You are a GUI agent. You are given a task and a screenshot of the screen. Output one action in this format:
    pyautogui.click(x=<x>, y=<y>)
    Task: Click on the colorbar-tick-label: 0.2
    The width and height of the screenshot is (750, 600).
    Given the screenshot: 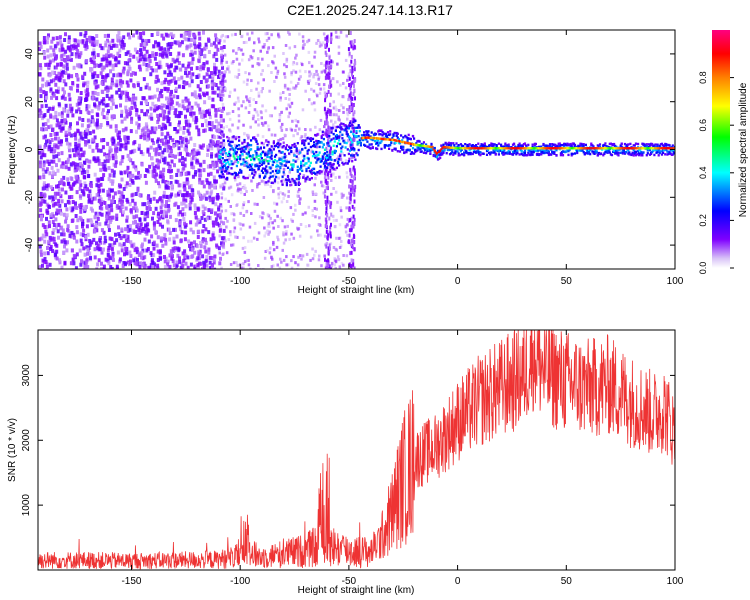 What is the action you would take?
    pyautogui.click(x=703, y=220)
    